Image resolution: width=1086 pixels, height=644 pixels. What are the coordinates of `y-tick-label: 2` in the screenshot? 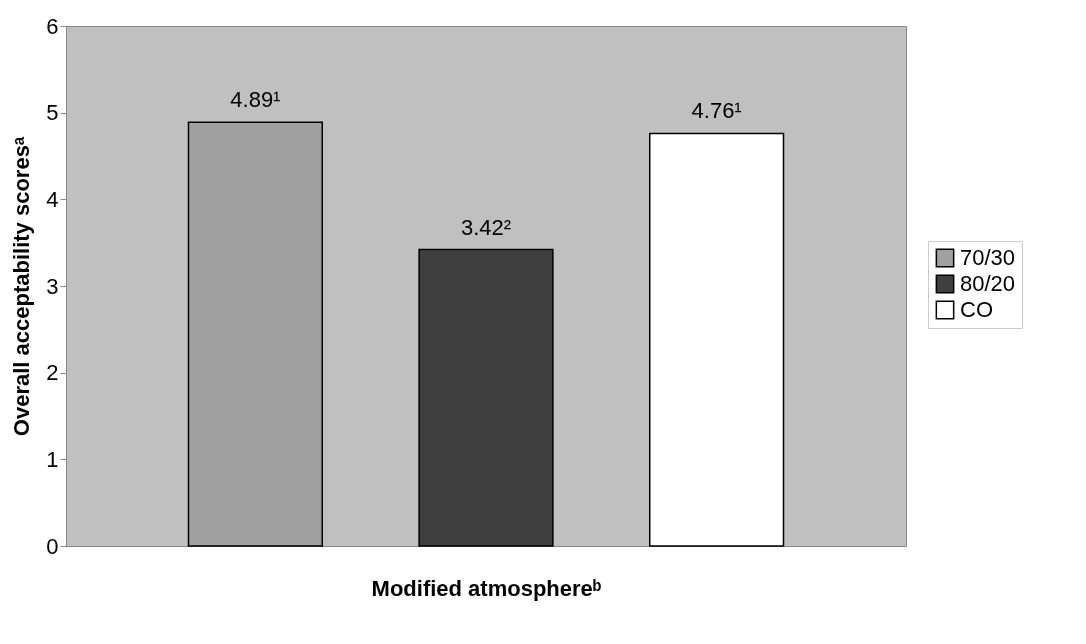 It's located at (52, 373).